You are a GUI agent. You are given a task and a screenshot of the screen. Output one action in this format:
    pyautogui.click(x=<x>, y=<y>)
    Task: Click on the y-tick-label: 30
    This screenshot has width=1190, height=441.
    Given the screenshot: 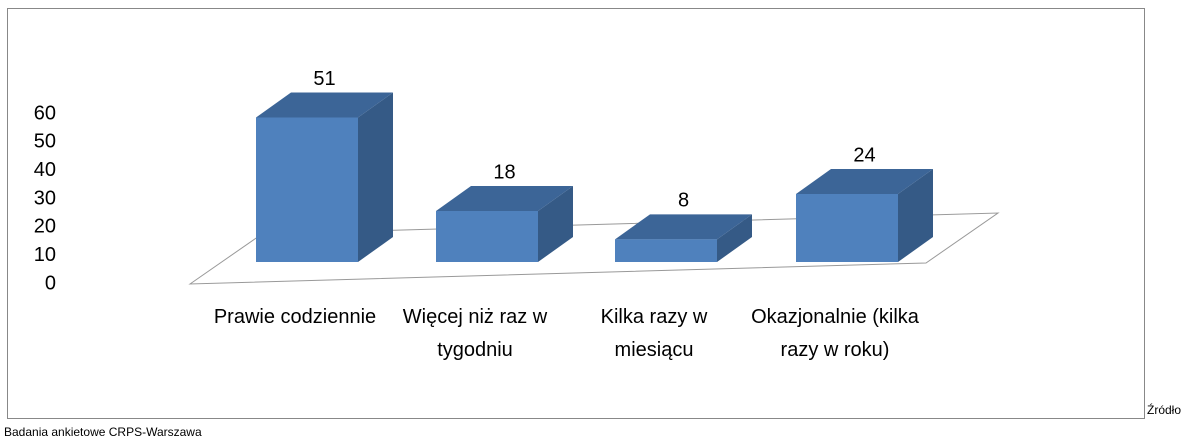 What is the action you would take?
    pyautogui.click(x=45, y=198)
    